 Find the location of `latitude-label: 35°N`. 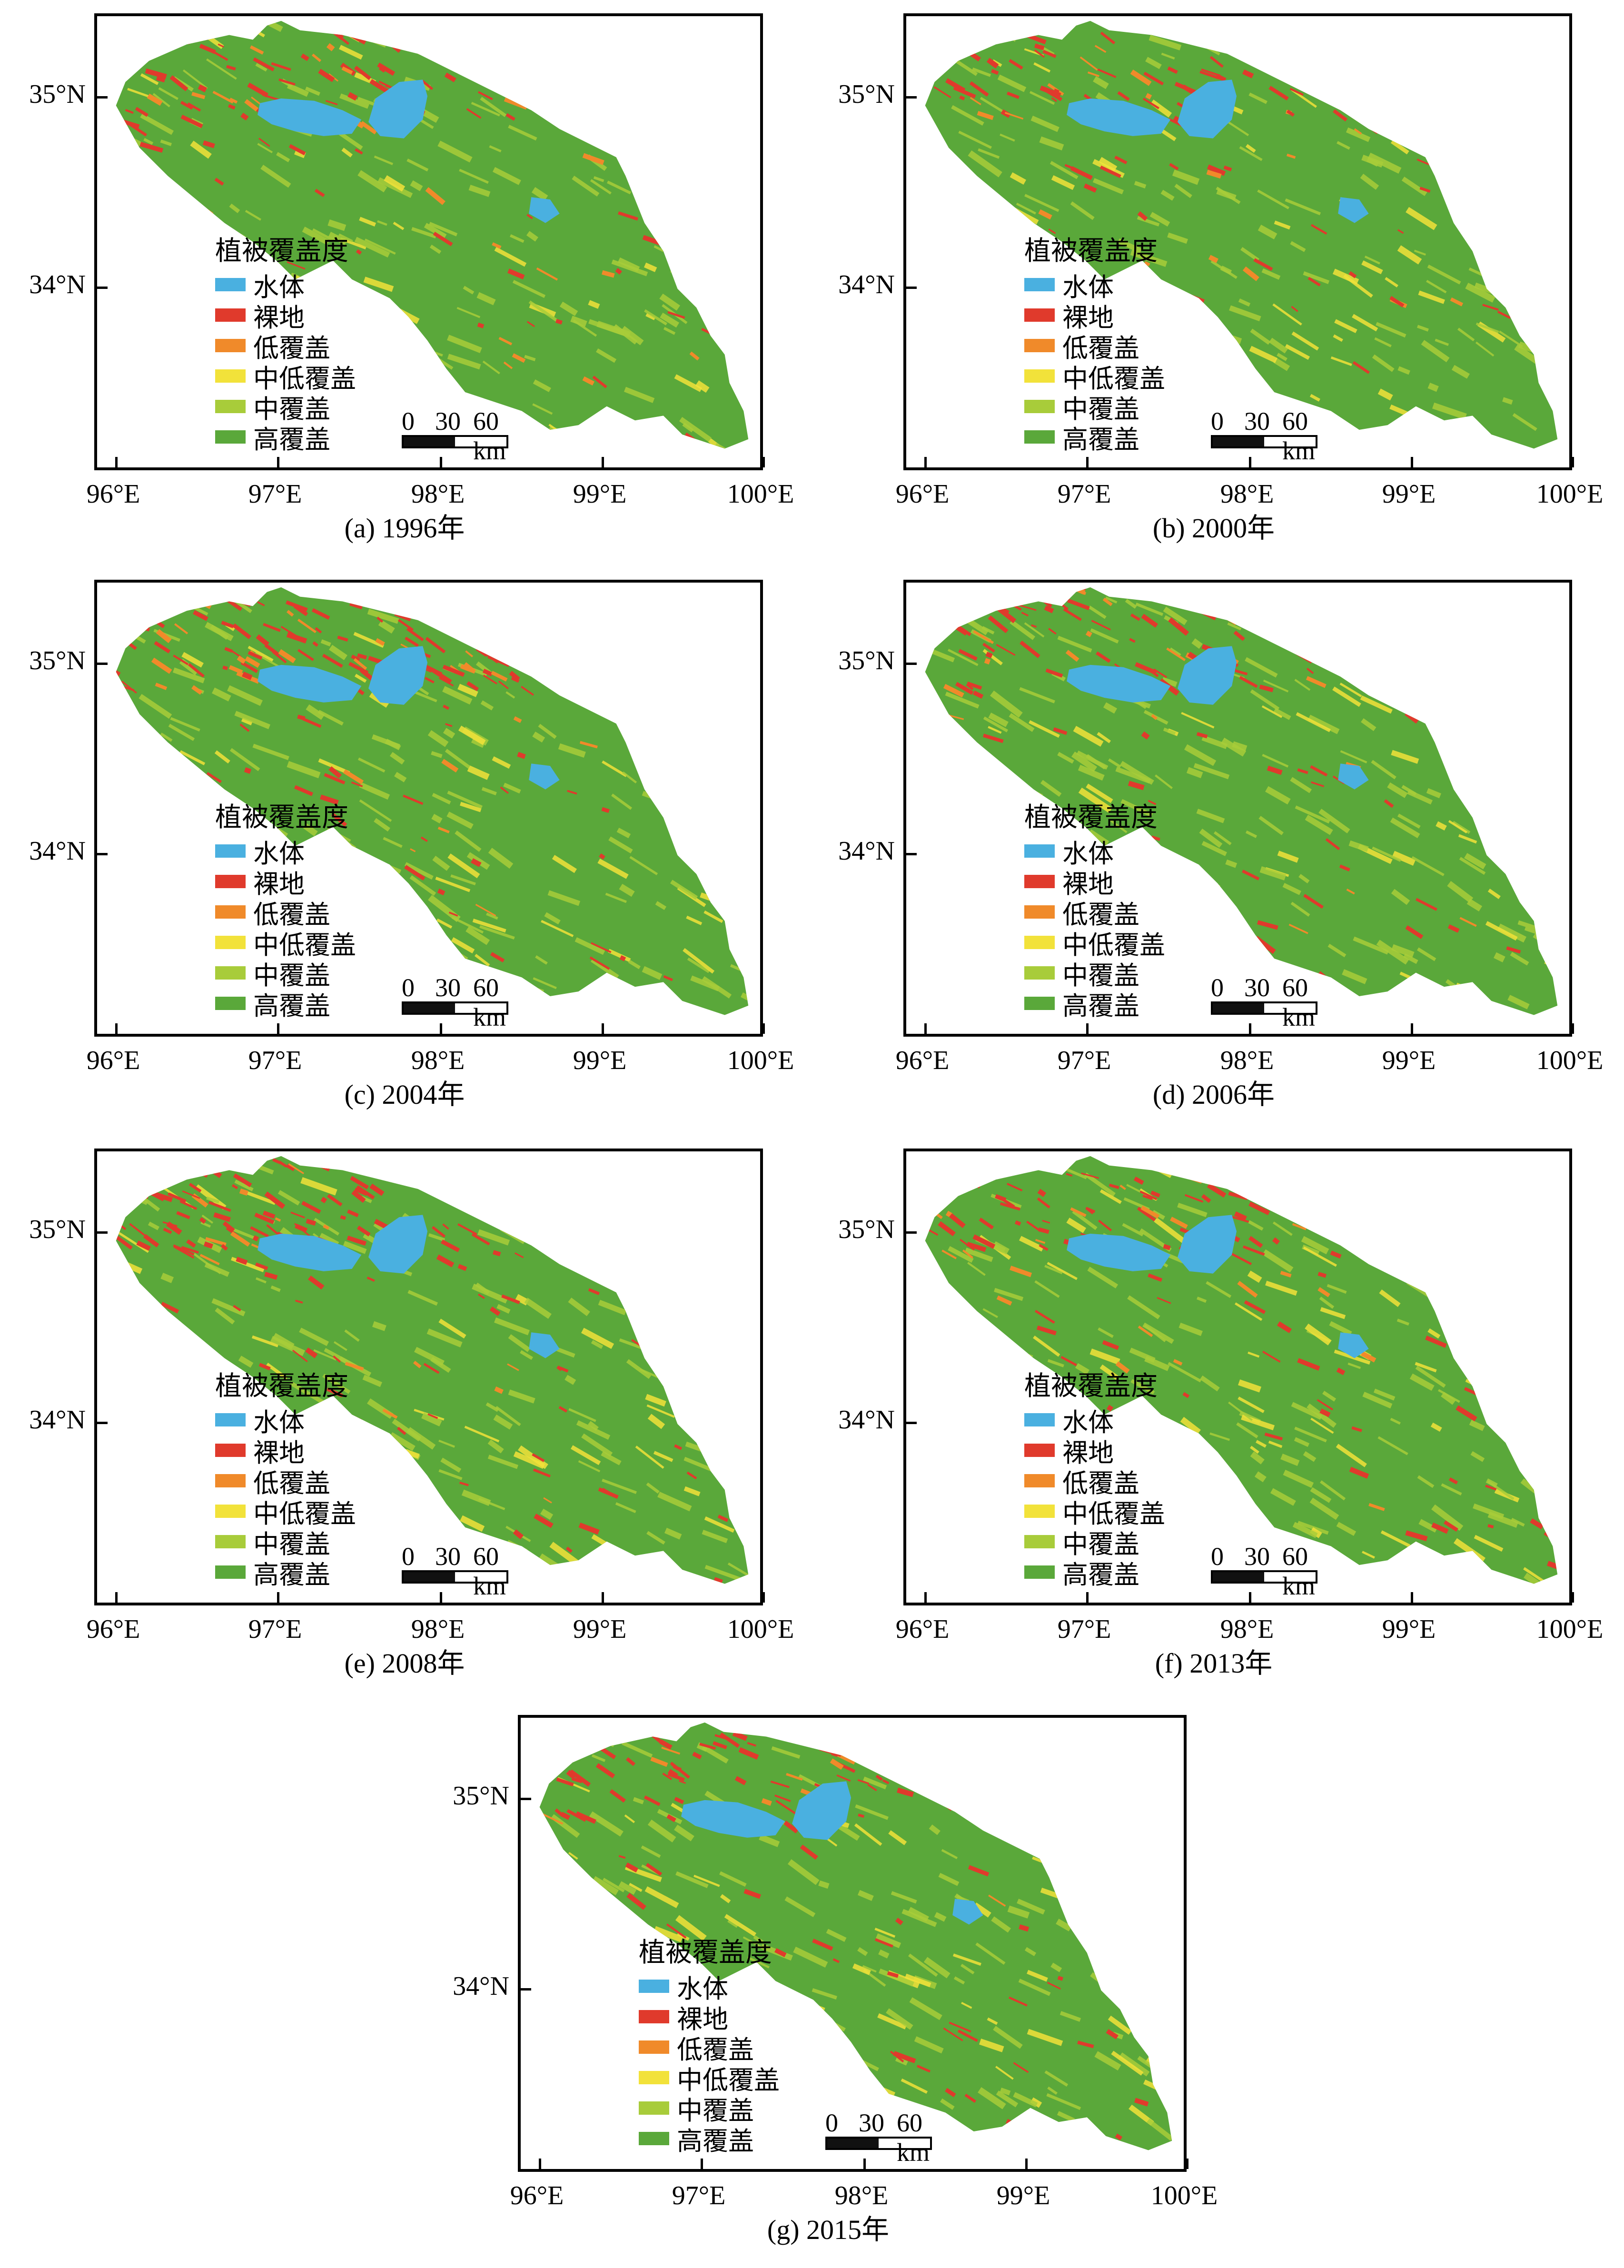

latitude-label: 35°N is located at coordinates (866, 94).